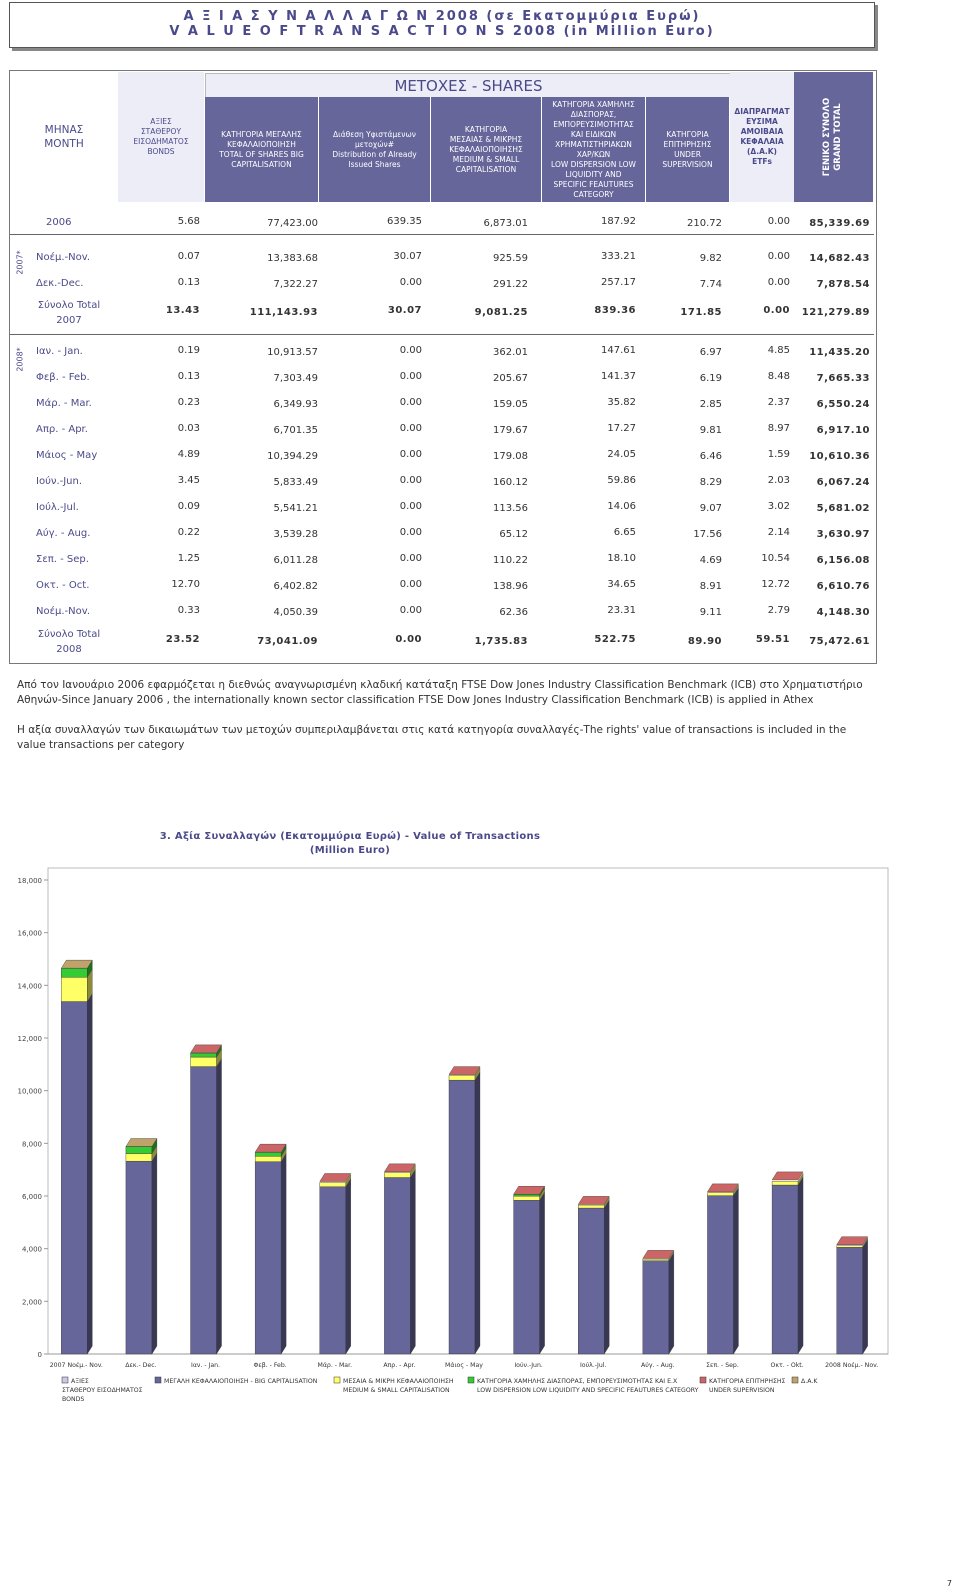 This screenshot has height=1594, width=960. What do you see at coordinates (710, 560) in the screenshot?
I see `value-cell: 4.69` at bounding box center [710, 560].